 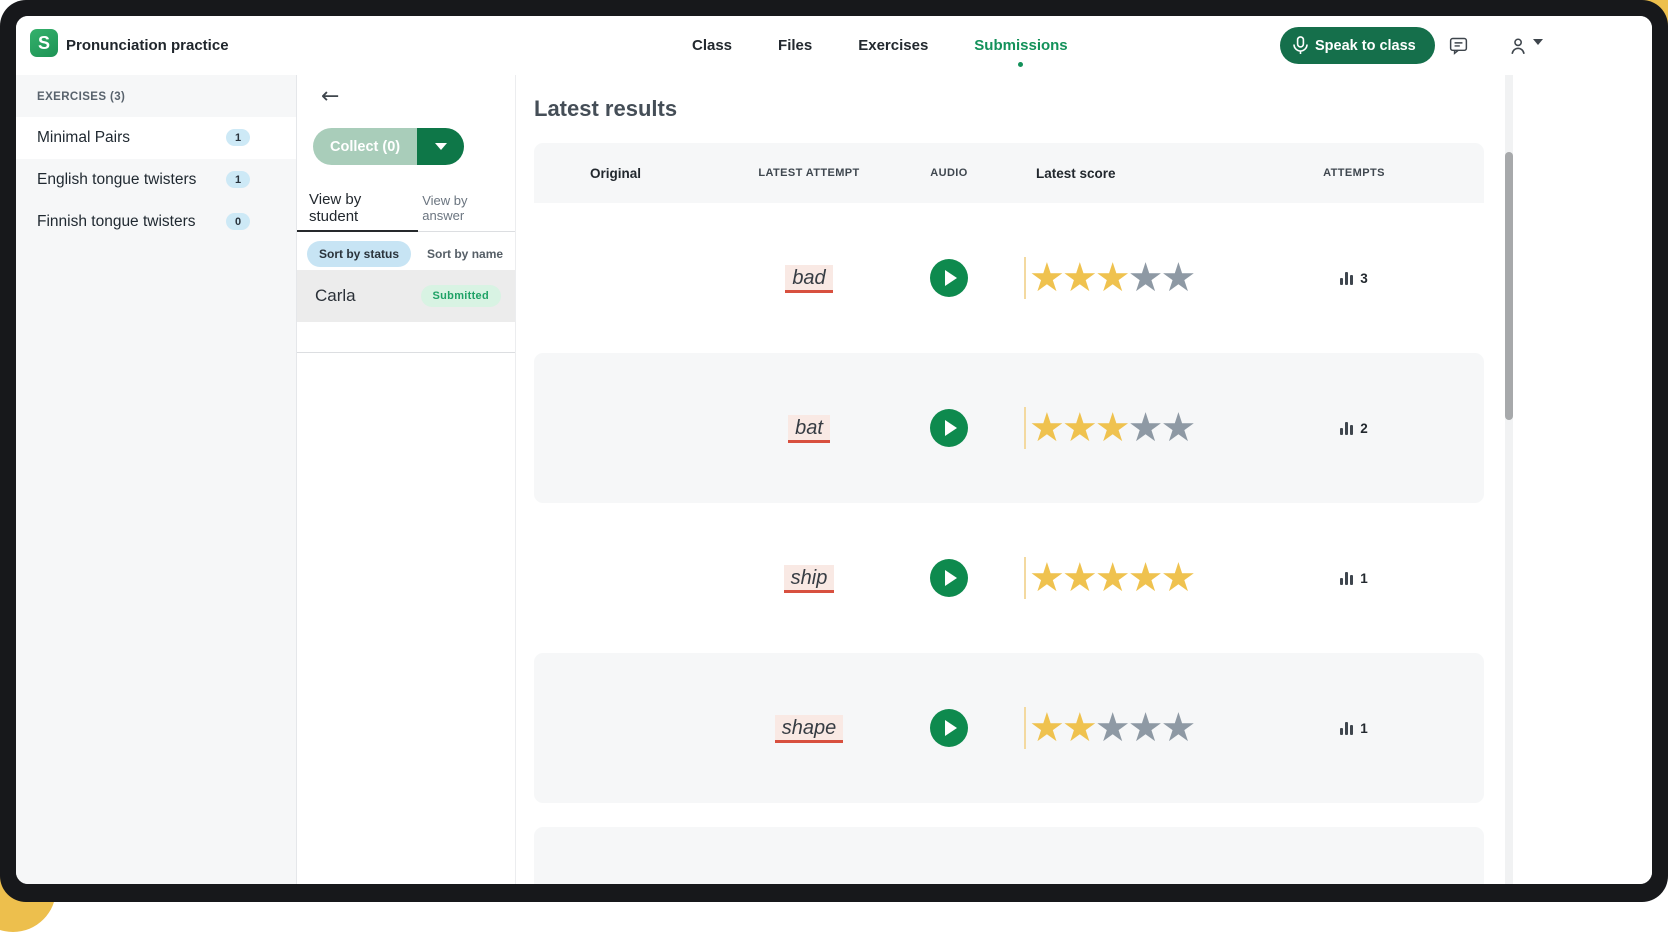 I want to click on panel-divider, so click(x=406, y=352).